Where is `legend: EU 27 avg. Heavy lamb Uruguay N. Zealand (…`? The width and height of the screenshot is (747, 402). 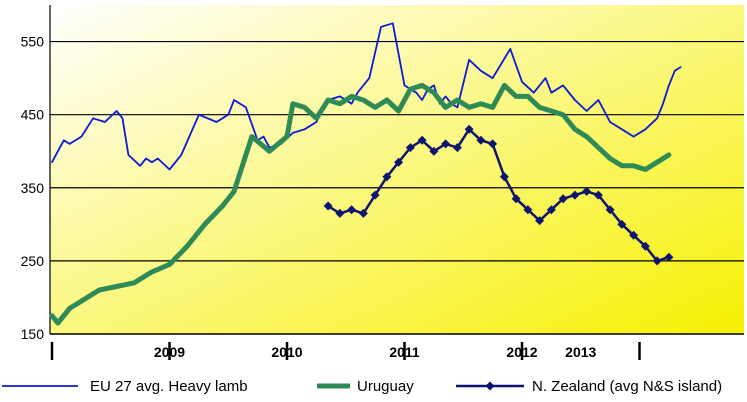
legend: EU 27 avg. Heavy lamb Uruguay N. Zealand (… is located at coordinates (362, 386).